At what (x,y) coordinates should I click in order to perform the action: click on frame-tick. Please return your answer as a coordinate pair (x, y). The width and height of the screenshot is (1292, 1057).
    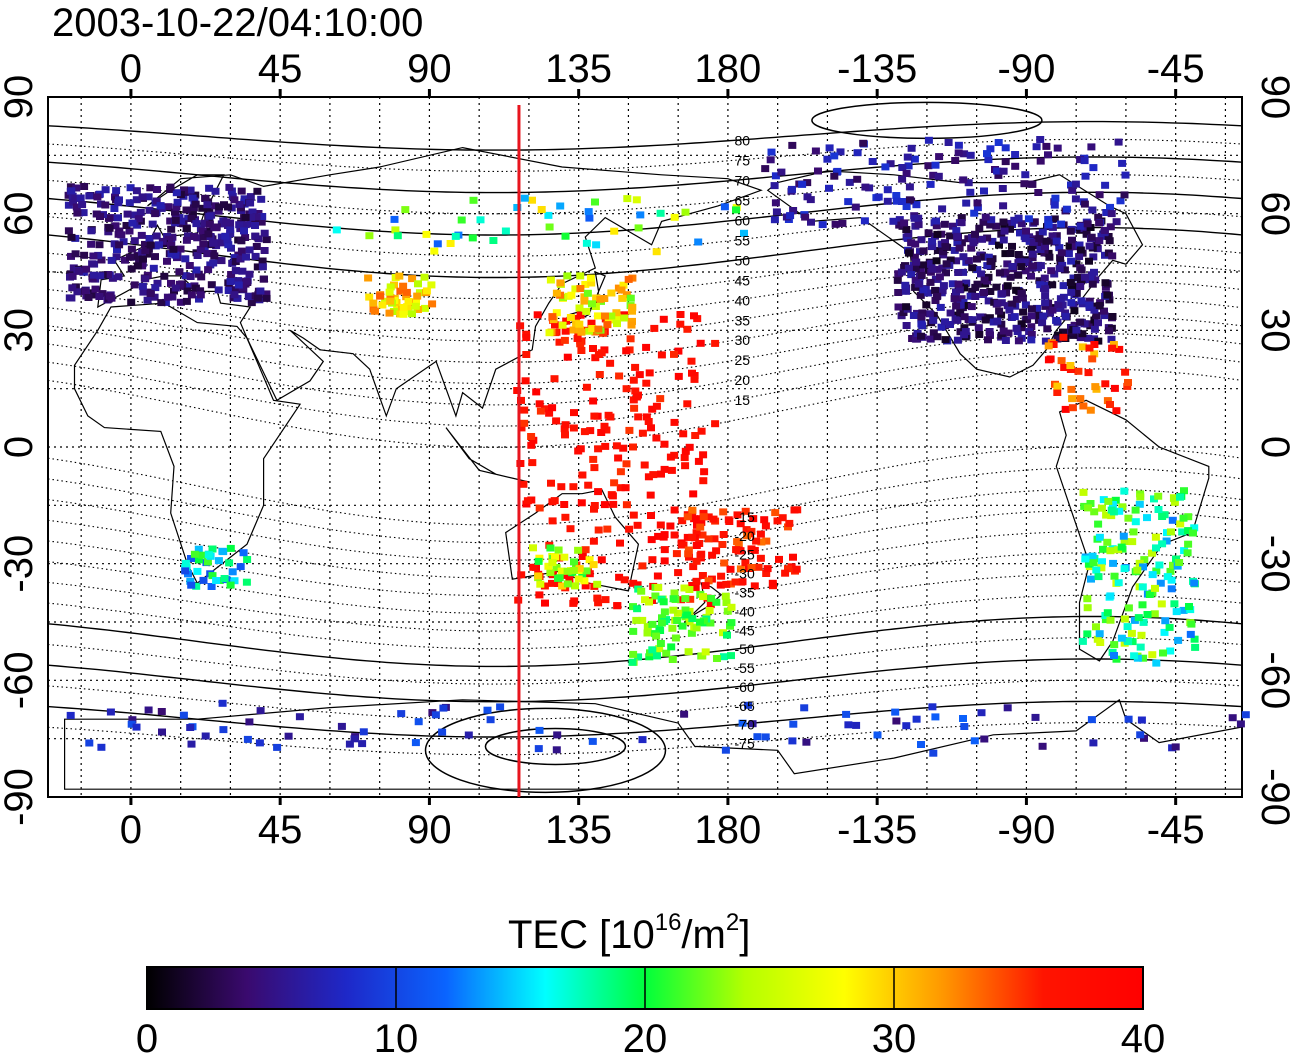
    Looking at the image, I should click on (280, 801).